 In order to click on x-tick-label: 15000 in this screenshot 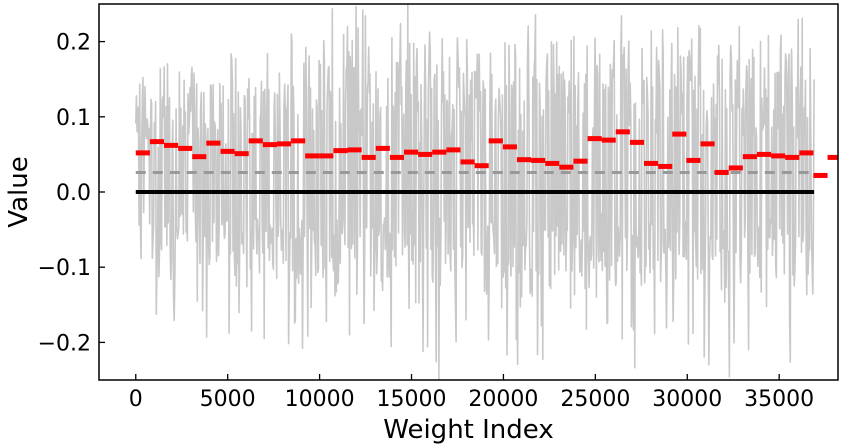, I will do `click(412, 399)`.